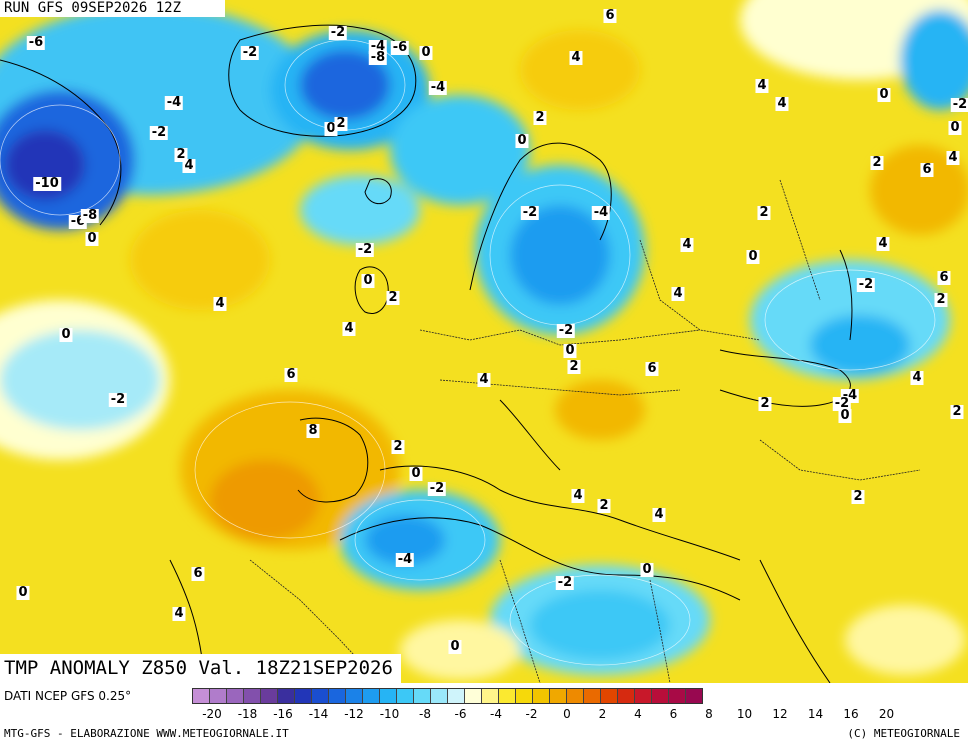 Image resolution: width=968 pixels, height=745 pixels. Describe the element at coordinates (212, 714) in the screenshot. I see `colorbar-tick-label: -20` at that location.